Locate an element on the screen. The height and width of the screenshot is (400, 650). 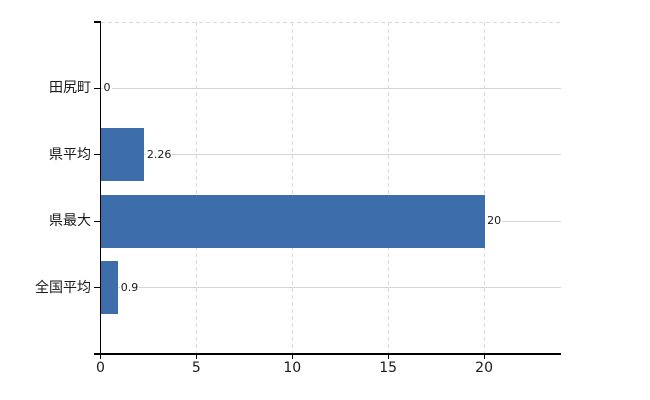
y-axis-top-cap-tick is located at coordinates (97, 22).